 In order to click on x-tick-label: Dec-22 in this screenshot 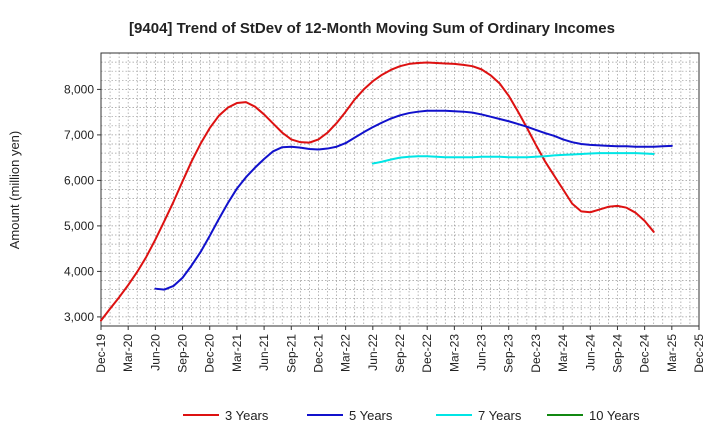, I will do `click(427, 353)`.